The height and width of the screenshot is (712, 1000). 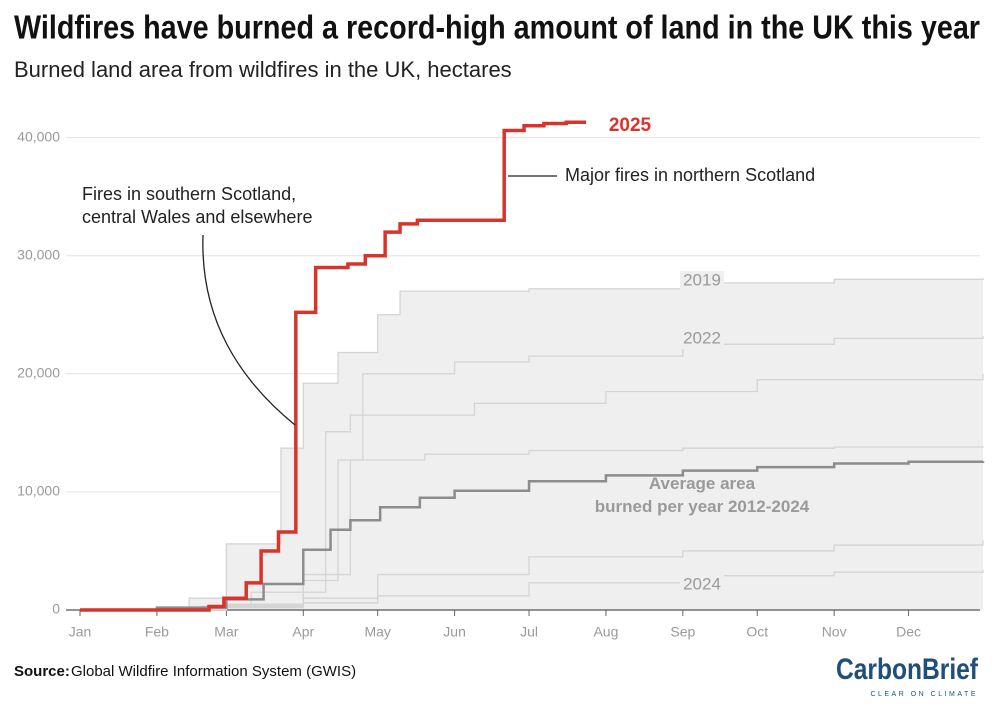 What do you see at coordinates (38, 254) in the screenshot?
I see `y-tick-label: 30,000` at bounding box center [38, 254].